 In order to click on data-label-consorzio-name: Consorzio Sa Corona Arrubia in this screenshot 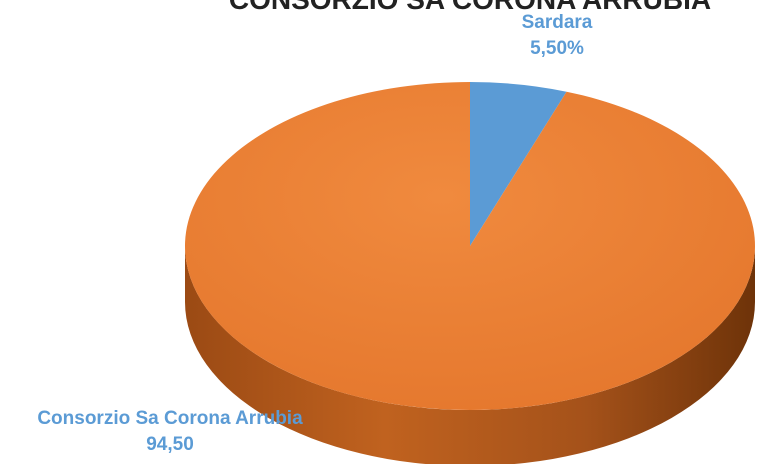, I will do `click(170, 418)`.